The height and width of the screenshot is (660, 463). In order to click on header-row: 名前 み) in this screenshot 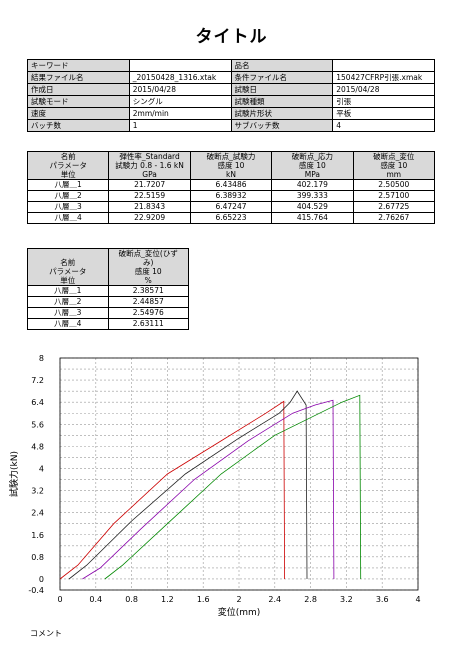, I will do `click(108, 262)`.